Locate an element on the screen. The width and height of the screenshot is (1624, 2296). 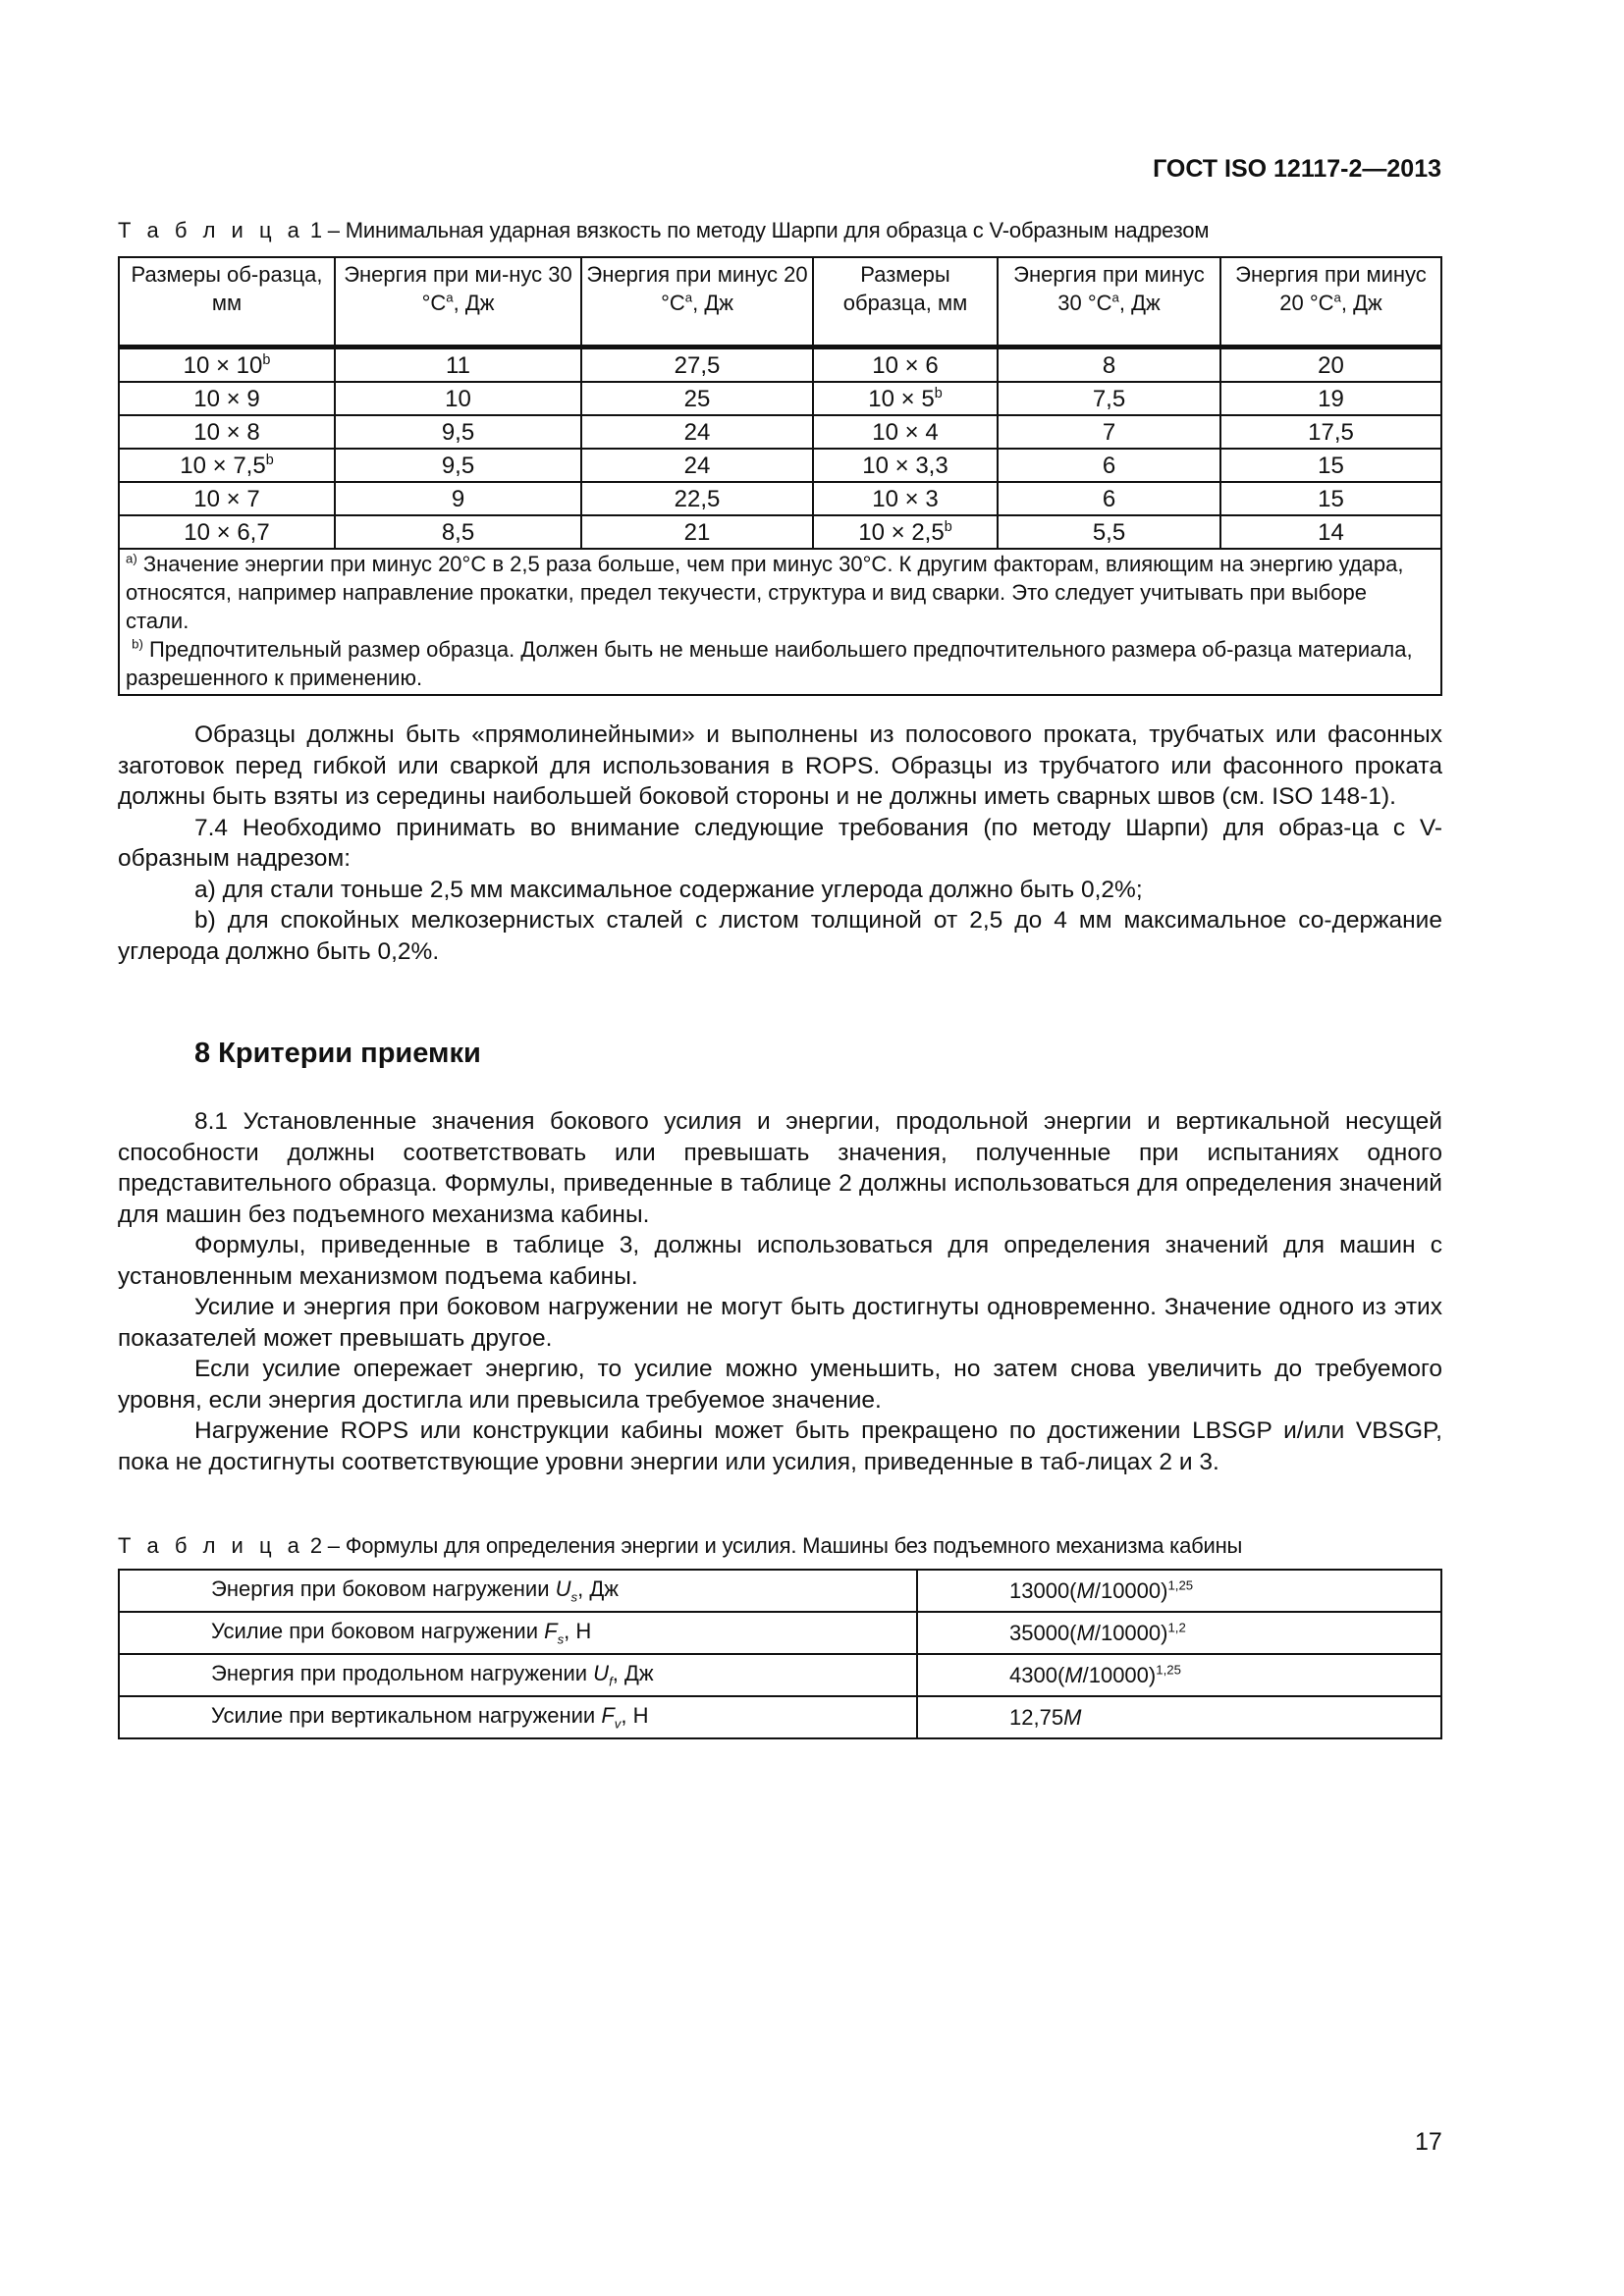
formula-cell: 35000(M/10000)1,2 is located at coordinates (1179, 1633).